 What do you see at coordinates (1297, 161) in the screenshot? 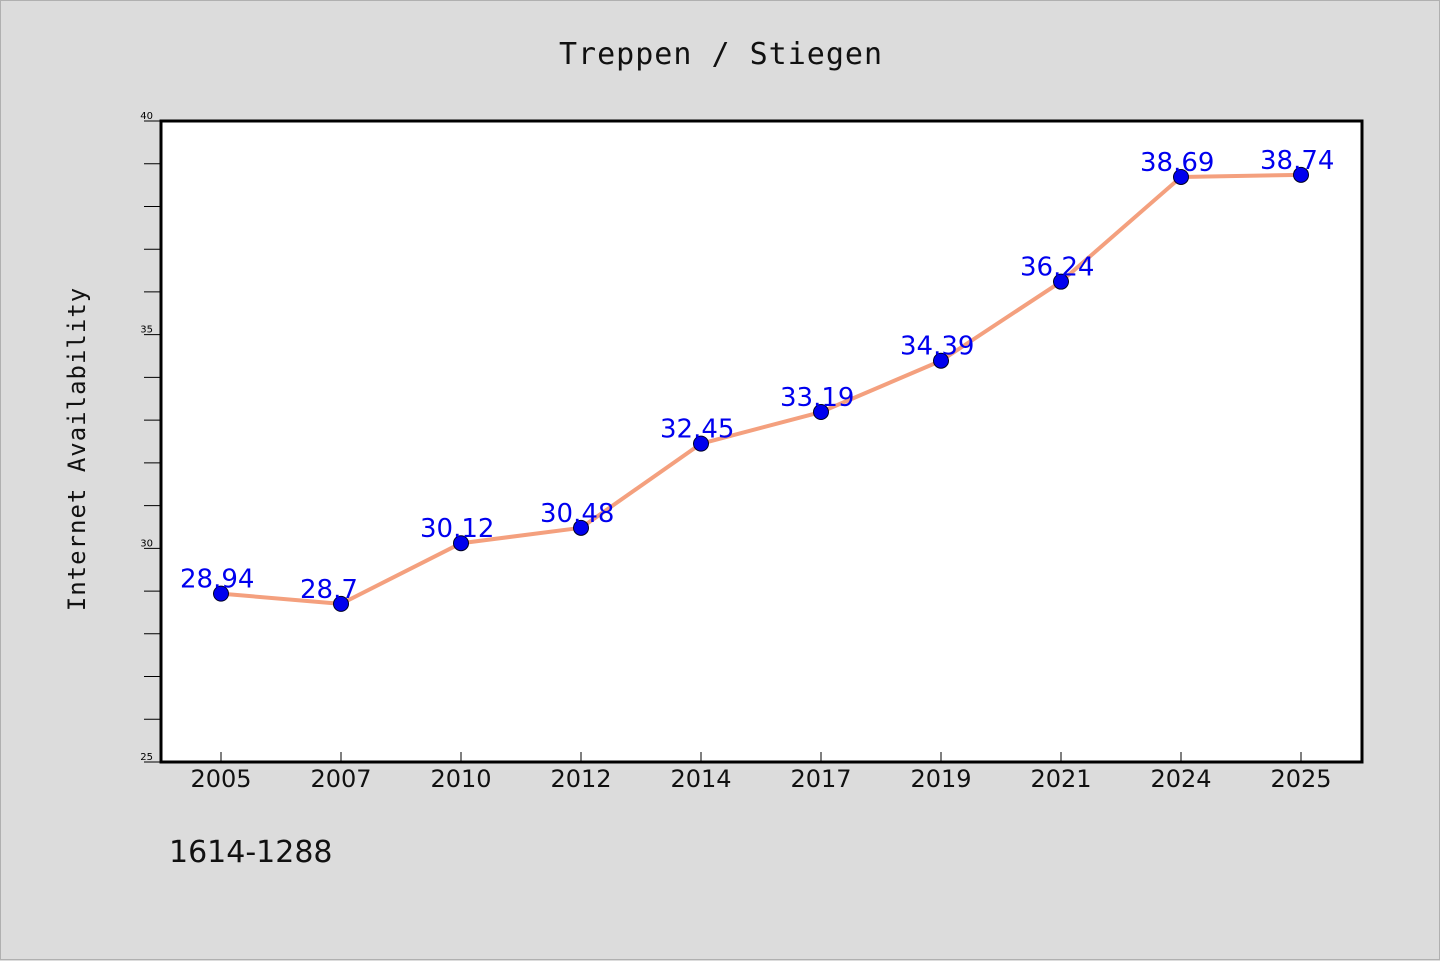
I see `data-label: 38.74` at bounding box center [1297, 161].